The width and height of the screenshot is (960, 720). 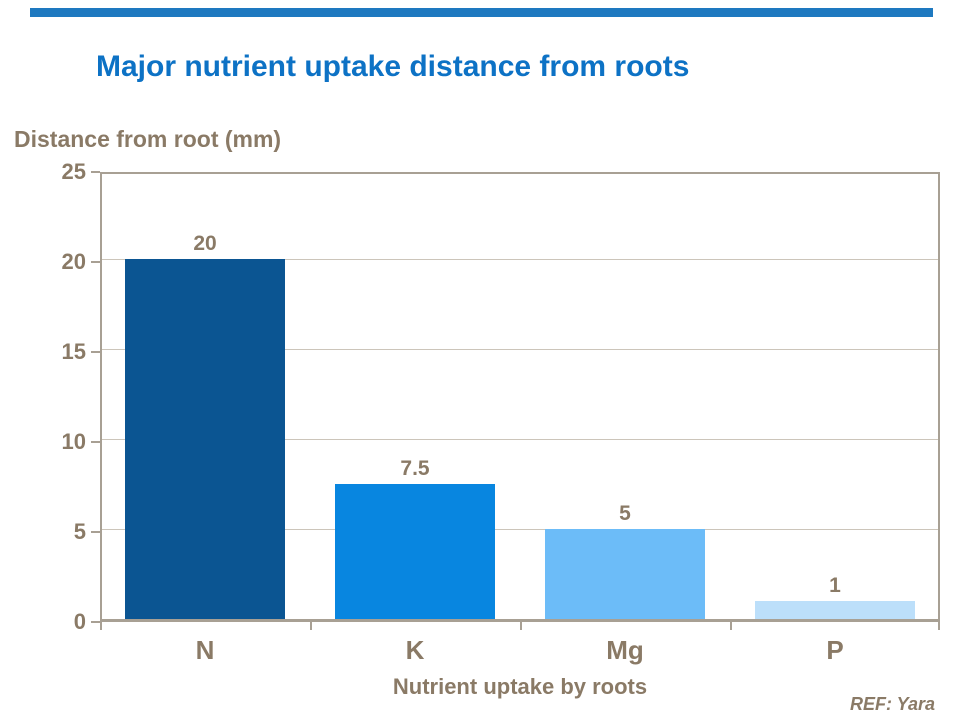 What do you see at coordinates (148, 139) in the screenshot?
I see `y-axis-title: Distance from root (mm)` at bounding box center [148, 139].